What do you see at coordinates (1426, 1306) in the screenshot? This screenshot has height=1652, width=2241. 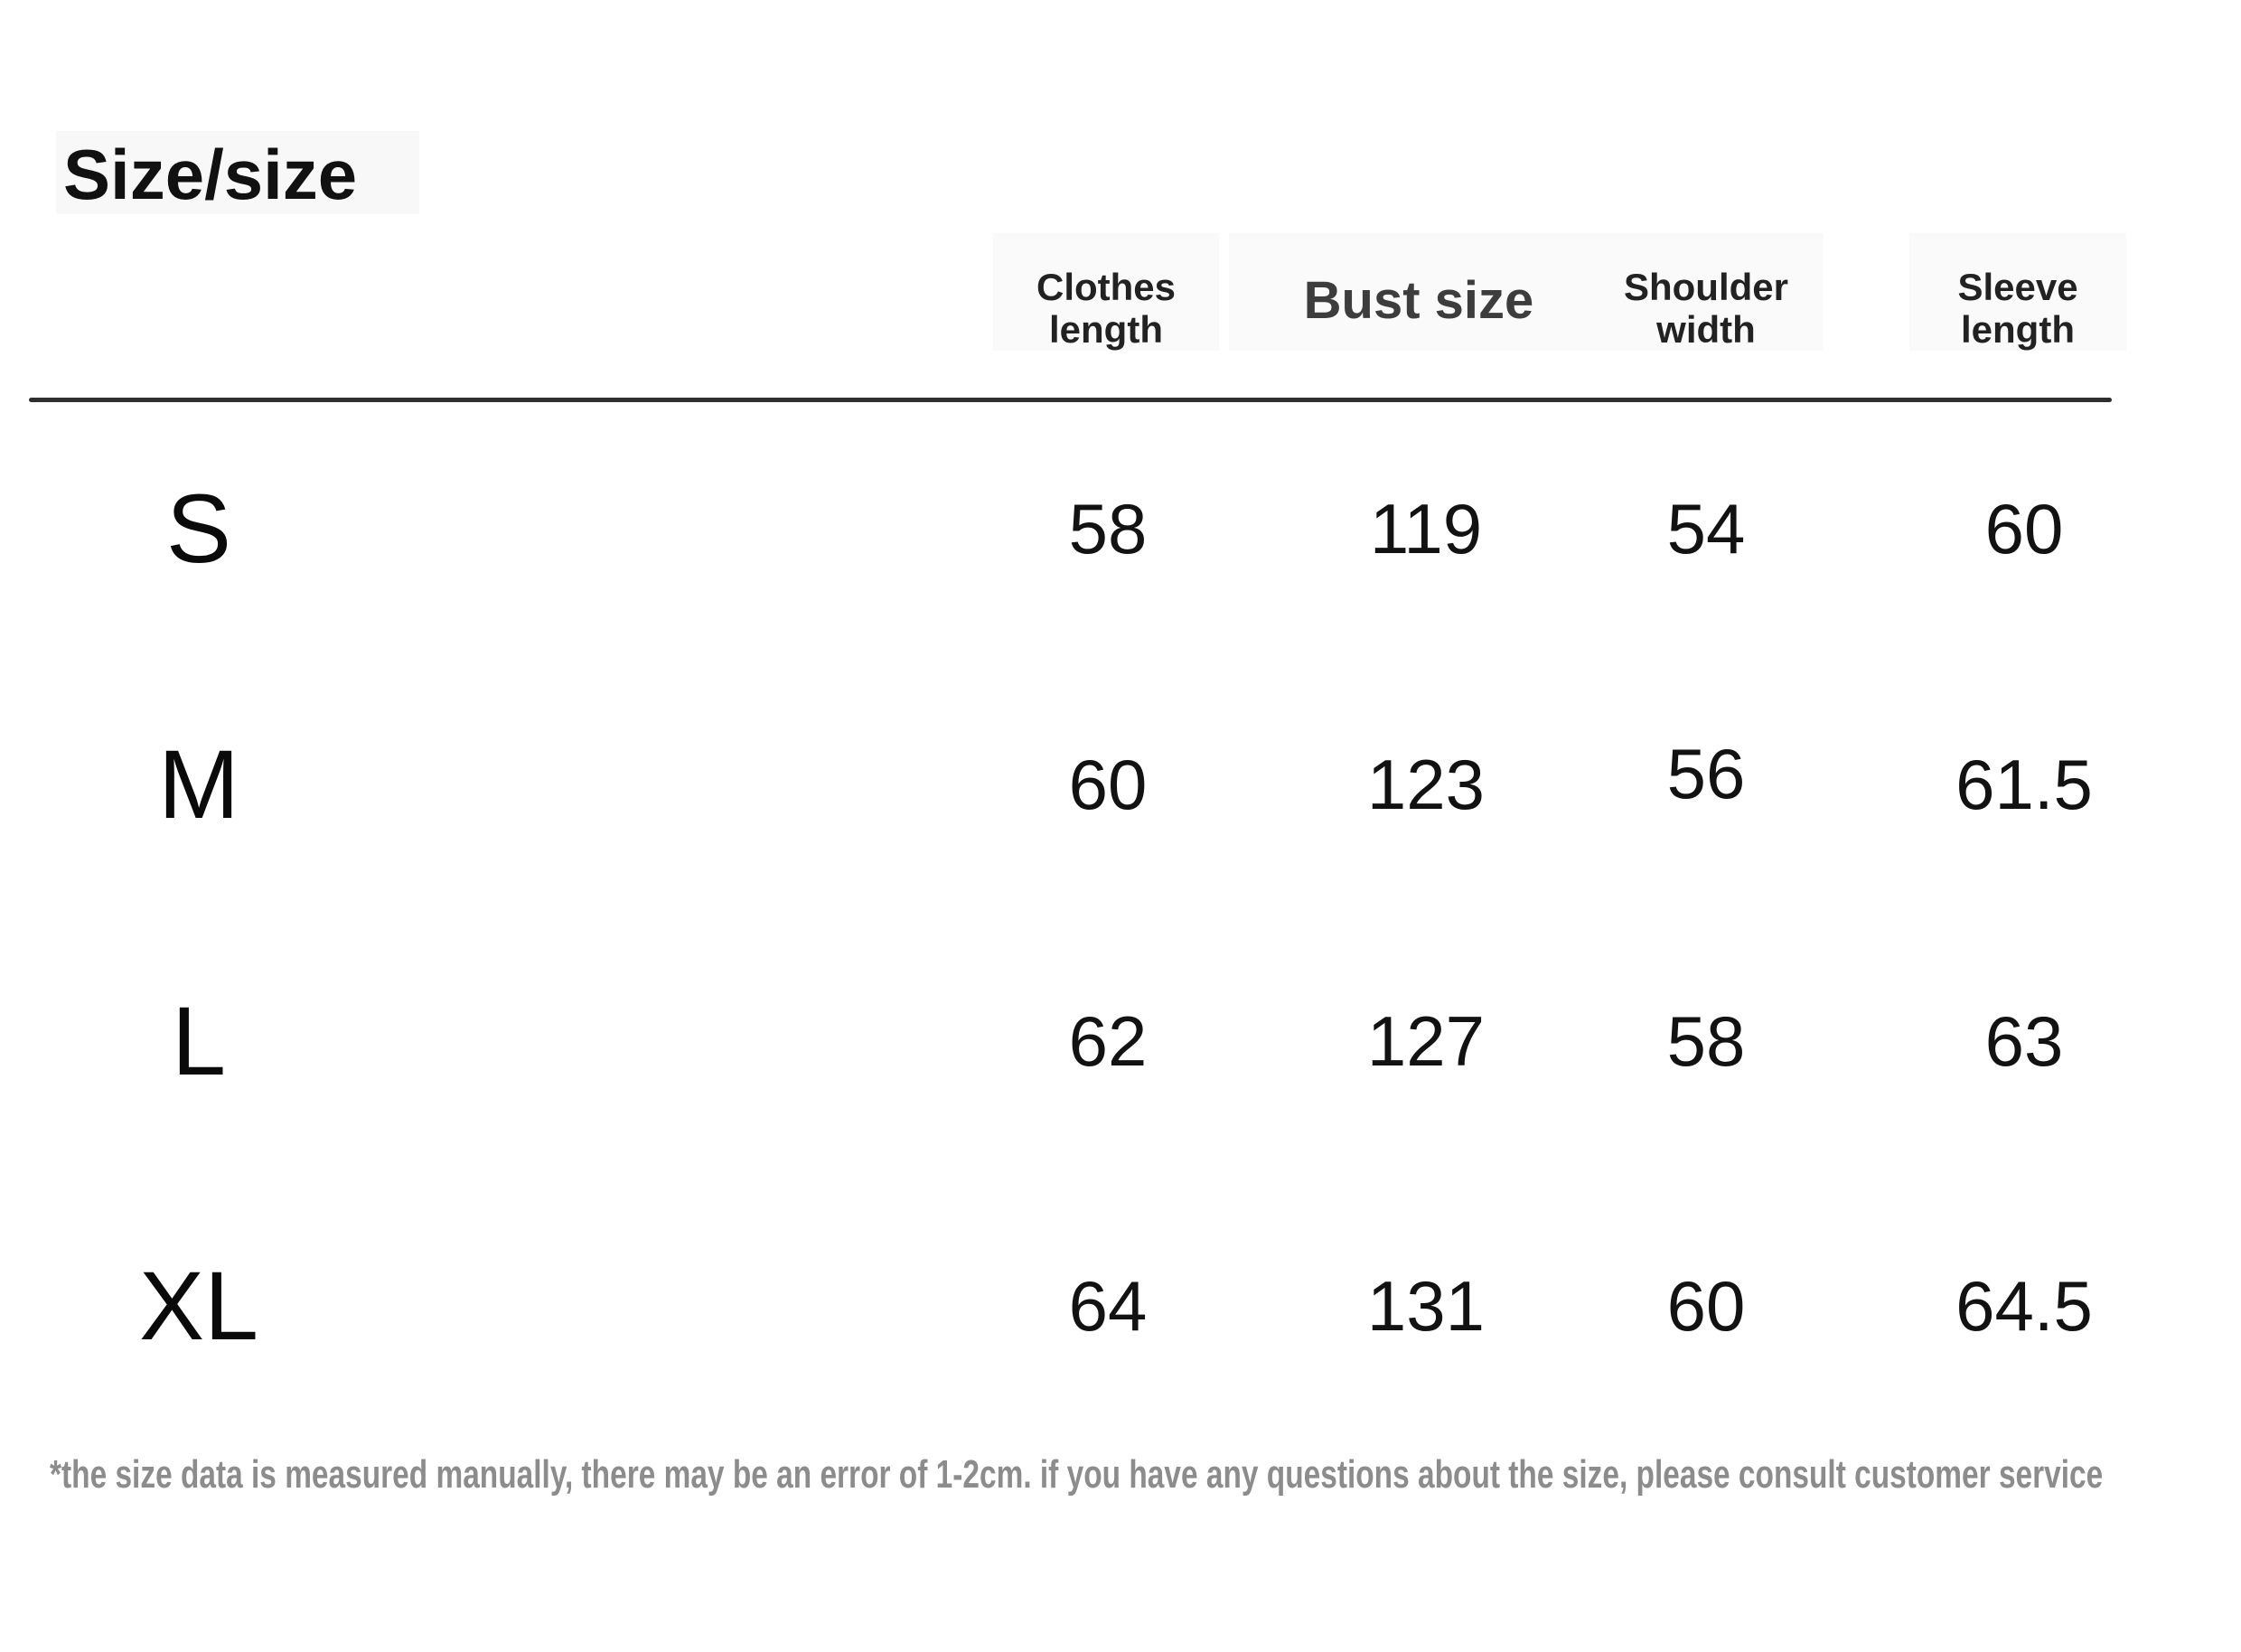 I see `bust-size-value: 131` at bounding box center [1426, 1306].